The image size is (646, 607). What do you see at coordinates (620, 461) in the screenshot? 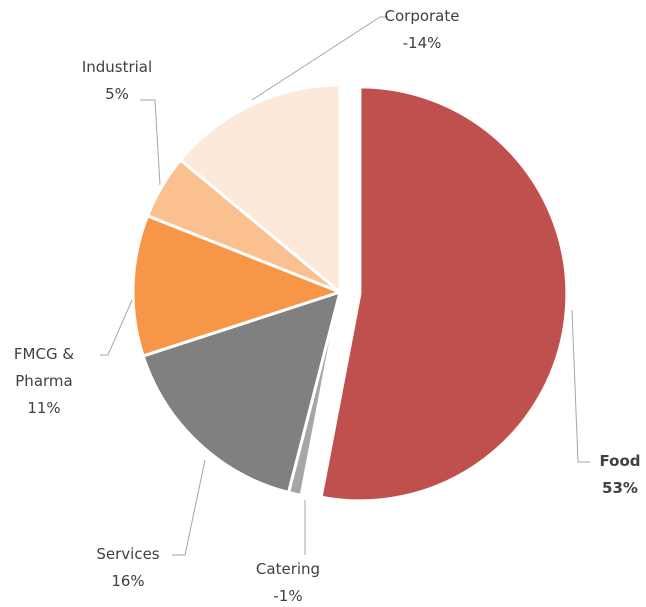
I see `category-label: Food` at bounding box center [620, 461].